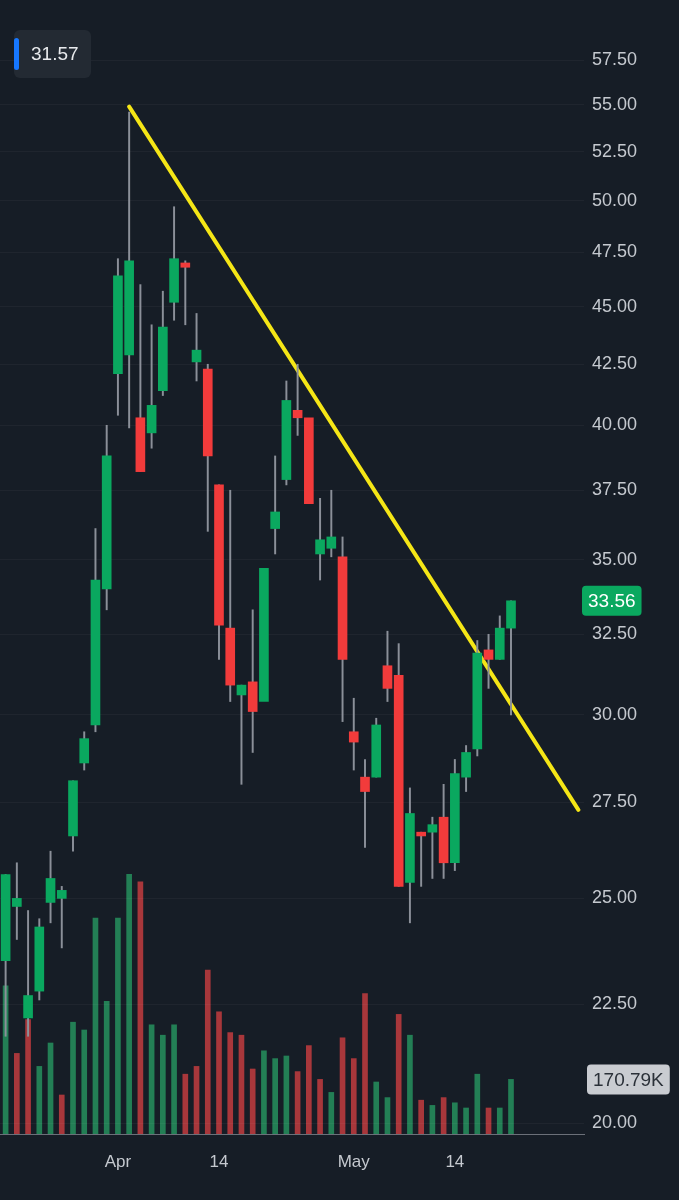 The height and width of the screenshot is (1200, 679). What do you see at coordinates (615, 58) in the screenshot?
I see `y-tick-label: 57.50` at bounding box center [615, 58].